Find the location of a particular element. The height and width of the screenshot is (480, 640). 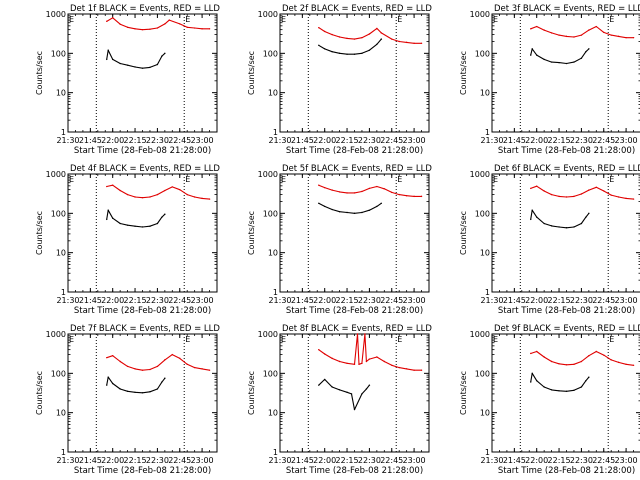

plot-frame is located at coordinates (354, 73).